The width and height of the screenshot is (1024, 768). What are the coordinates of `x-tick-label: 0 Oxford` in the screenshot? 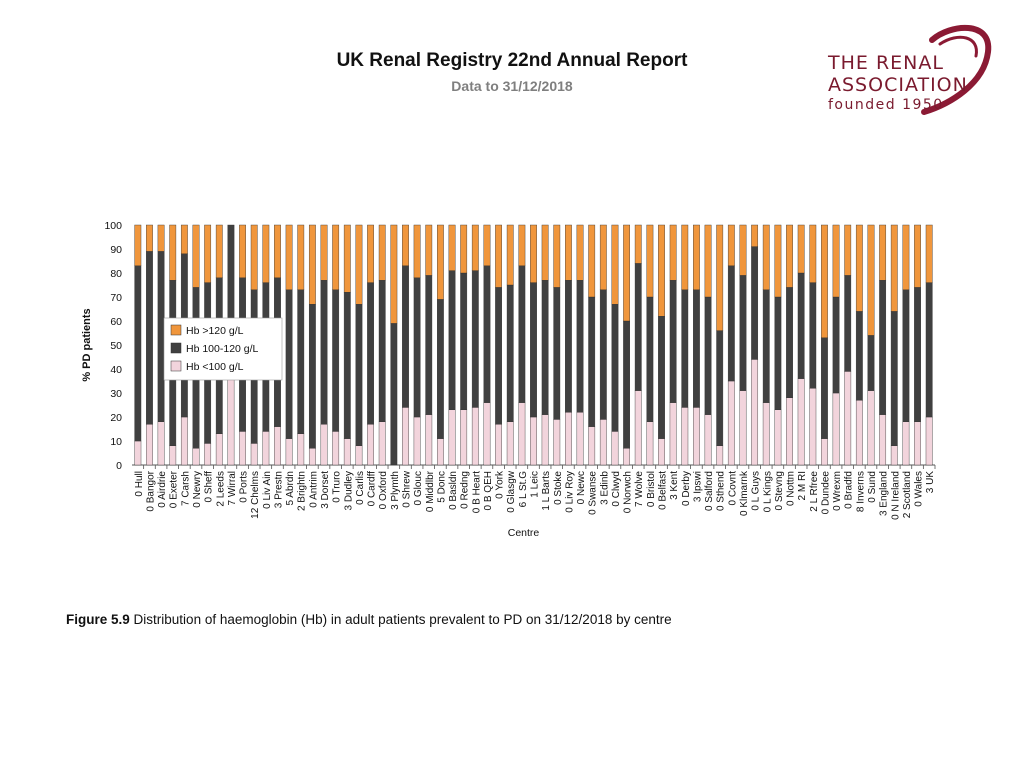 It's located at (383, 490).